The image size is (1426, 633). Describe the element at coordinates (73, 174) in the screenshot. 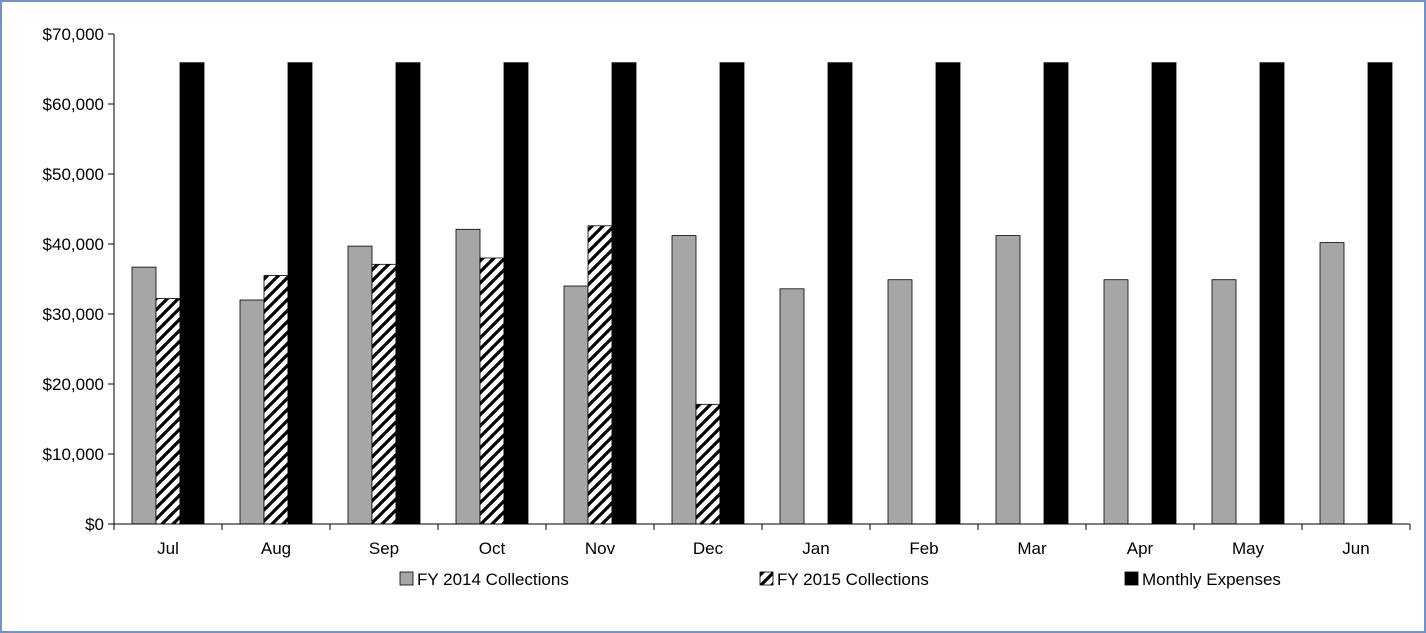

I see `y-tick-label: $50,000` at that location.